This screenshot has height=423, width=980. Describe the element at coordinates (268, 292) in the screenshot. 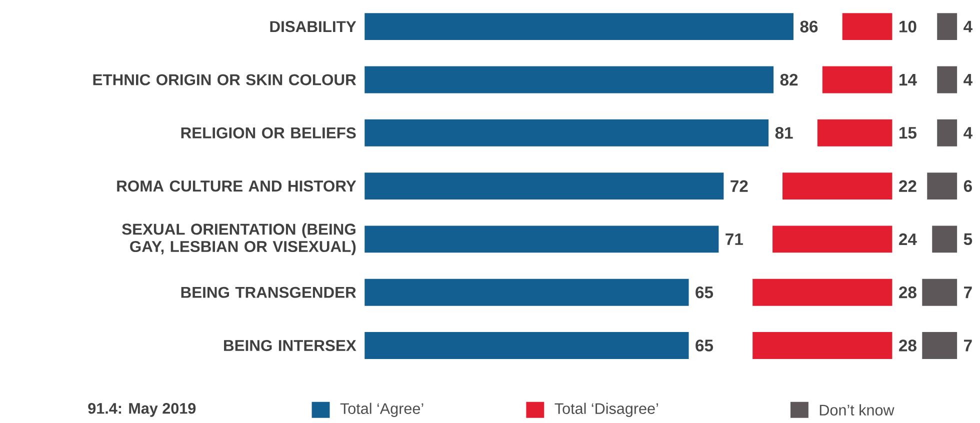

I see `y-tick-label: BEING TRANSGENDER` at that location.